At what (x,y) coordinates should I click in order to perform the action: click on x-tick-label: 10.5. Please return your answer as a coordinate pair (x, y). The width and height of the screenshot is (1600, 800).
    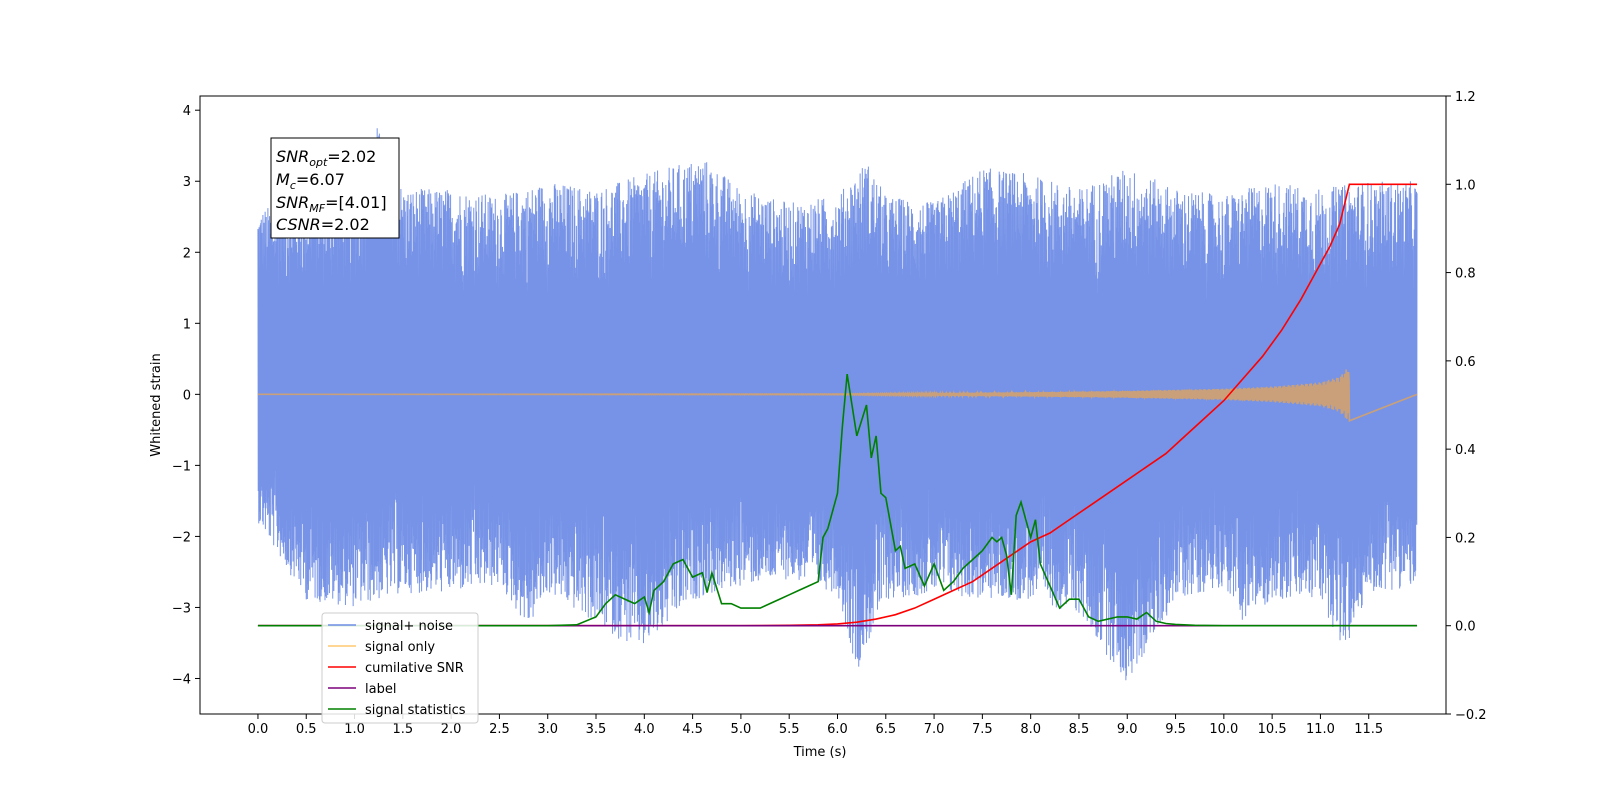
    Looking at the image, I should click on (1272, 729).